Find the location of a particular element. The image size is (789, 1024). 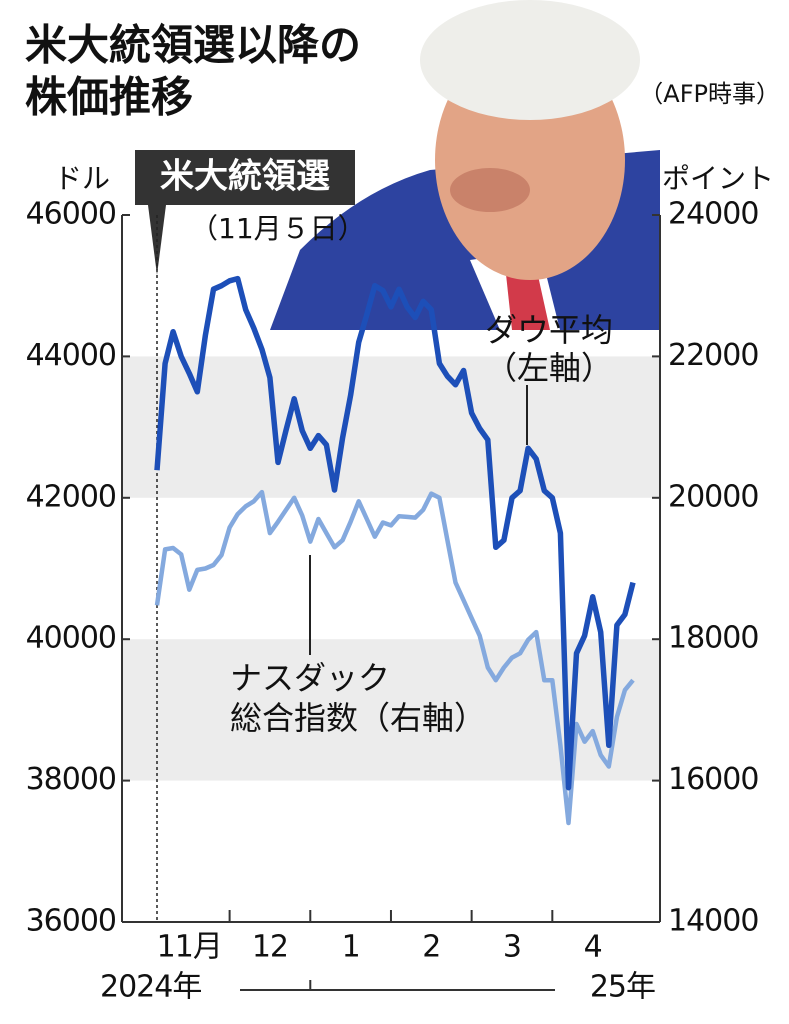

x-tick-label: 2 is located at coordinates (431, 947).